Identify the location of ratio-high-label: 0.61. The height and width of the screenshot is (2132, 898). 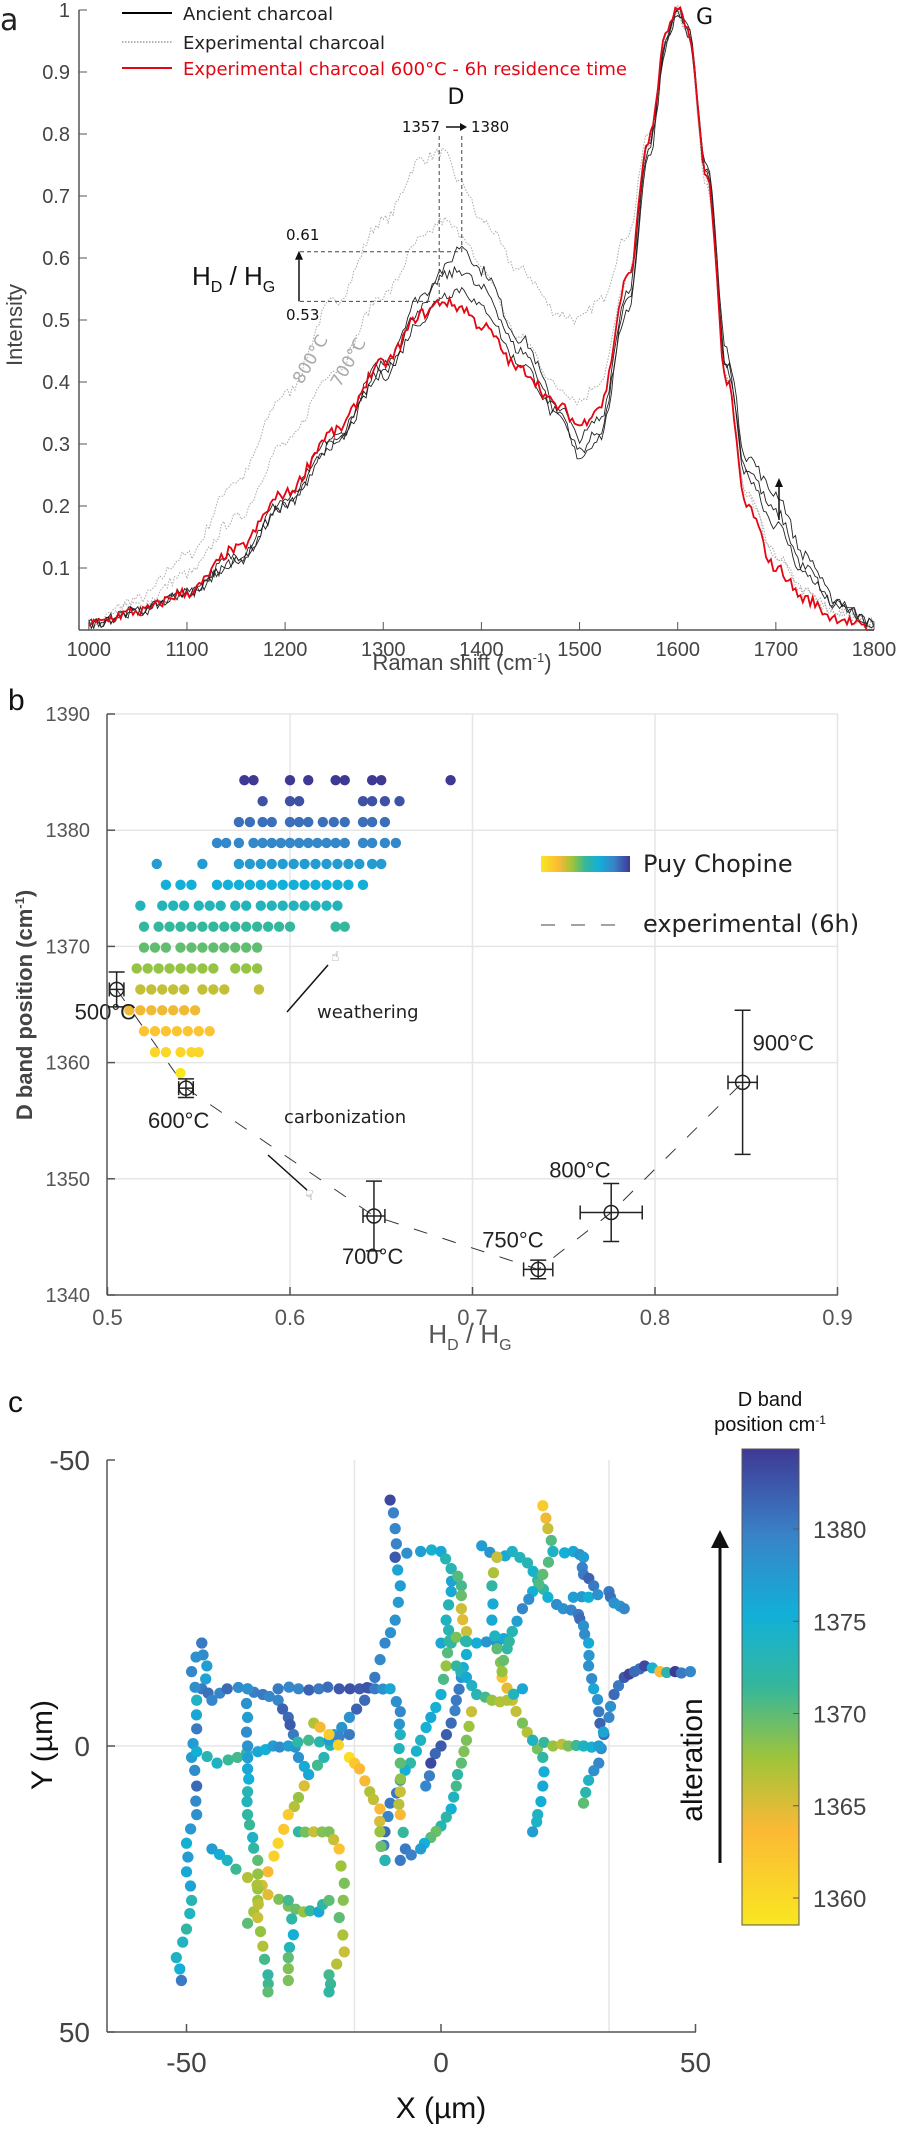
(302, 235).